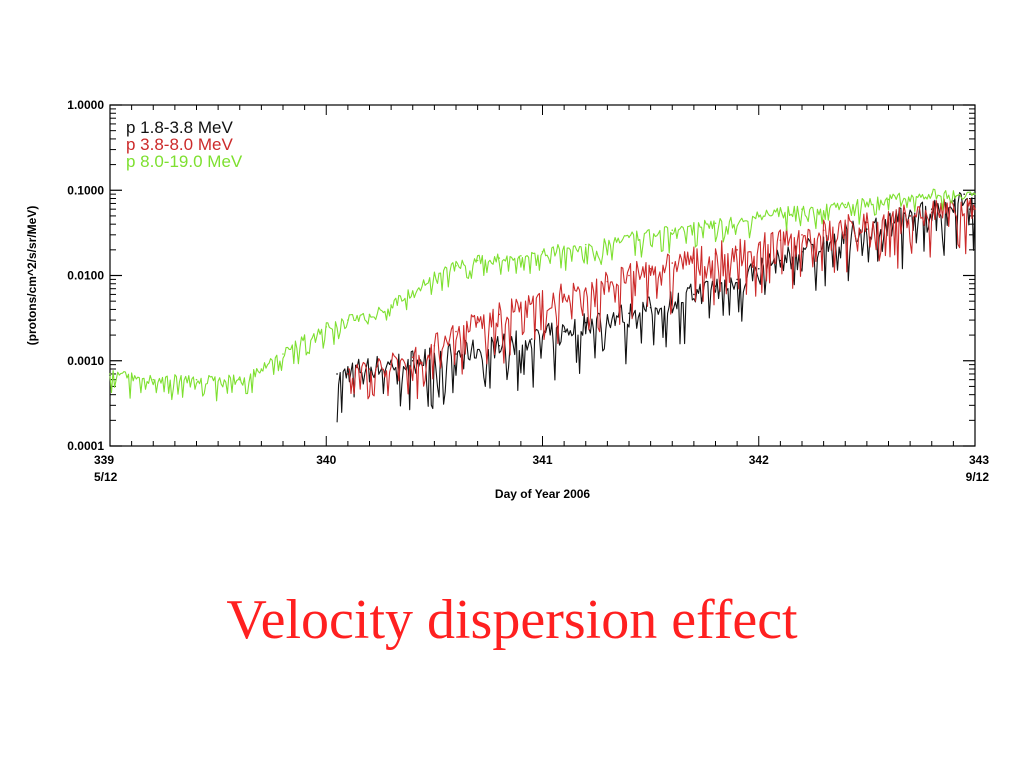 This screenshot has width=1024, height=768. I want to click on y-tick-label: 0.1000, so click(85, 190).